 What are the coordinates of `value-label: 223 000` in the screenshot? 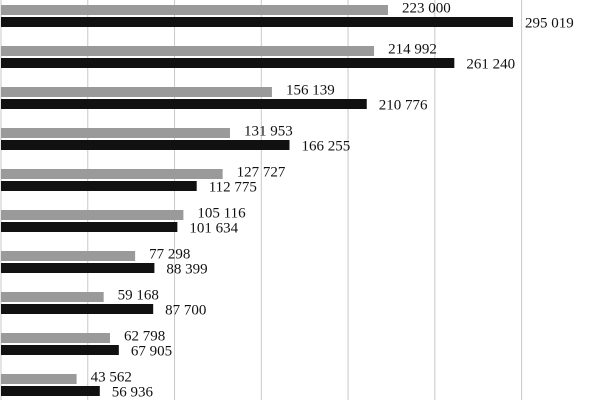 It's located at (426, 8).